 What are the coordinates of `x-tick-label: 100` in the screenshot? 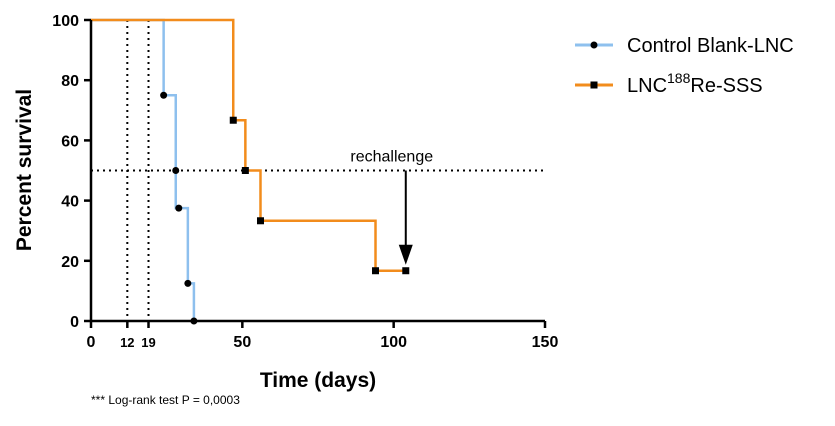 It's located at (393, 342).